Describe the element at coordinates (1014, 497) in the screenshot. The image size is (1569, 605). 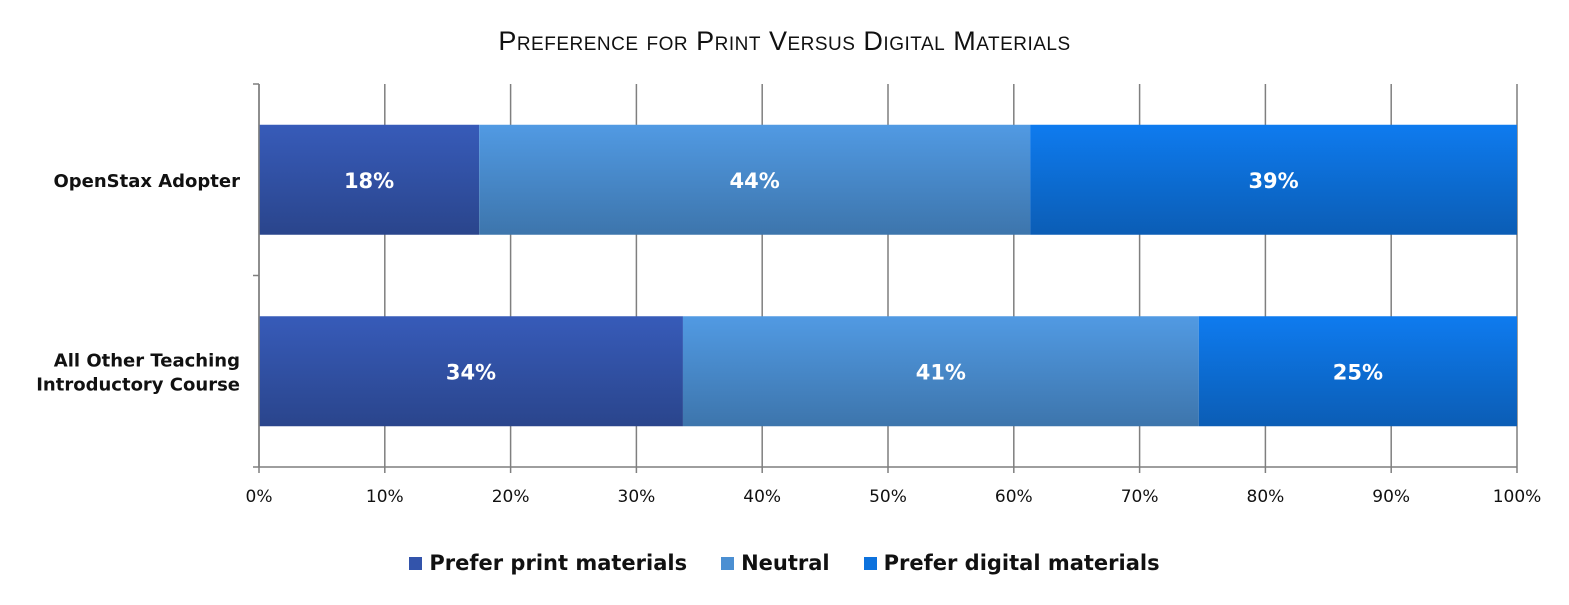
I see `x-tick-label: 60%` at that location.